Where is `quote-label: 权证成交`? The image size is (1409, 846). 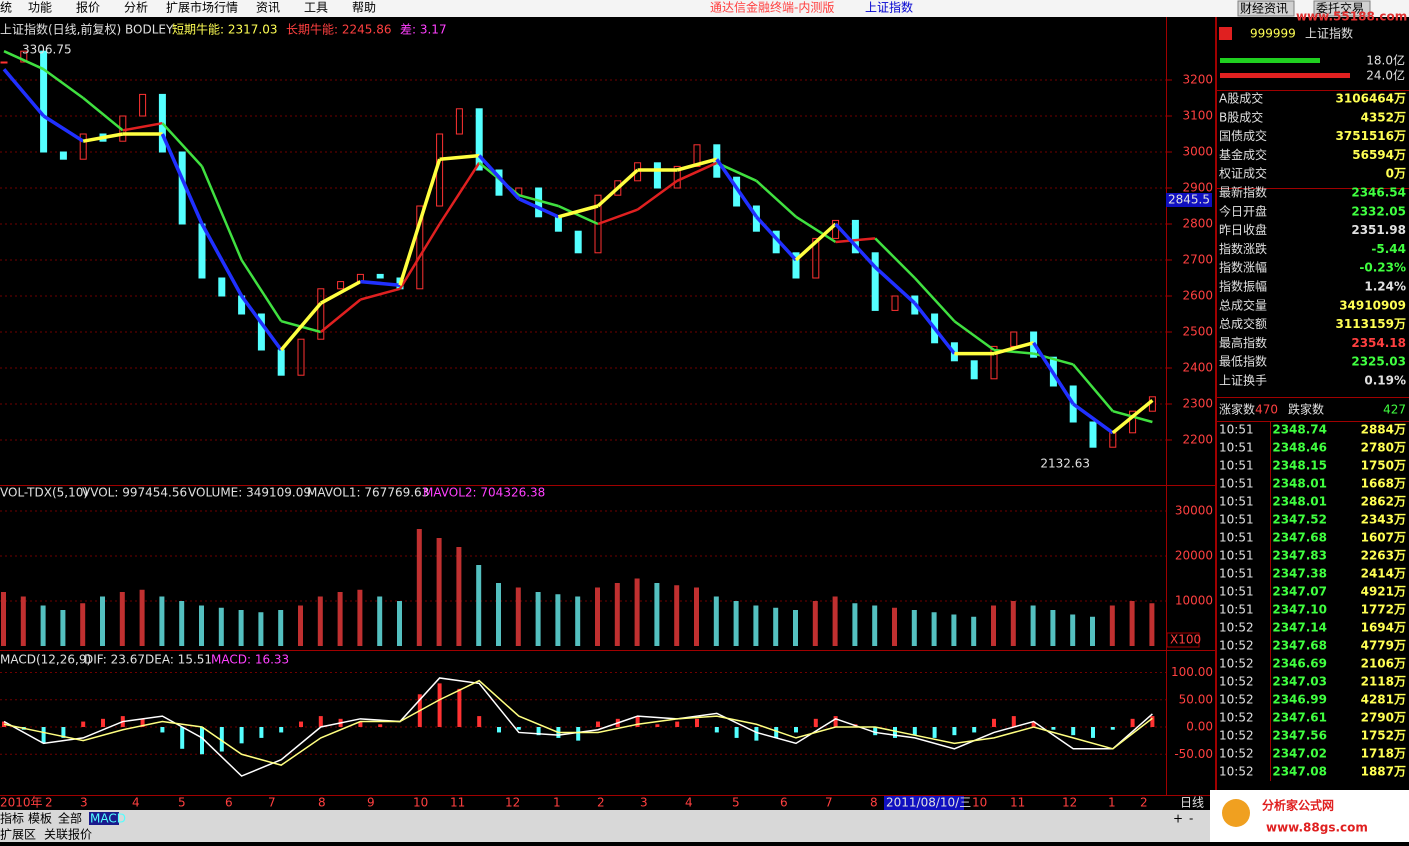
quote-label: 权证成交 is located at coordinates (1243, 173).